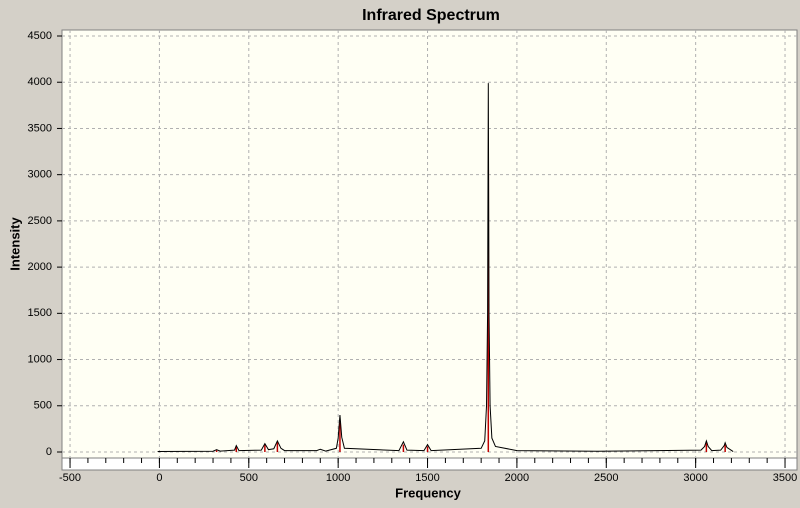 The height and width of the screenshot is (508, 800). What do you see at coordinates (338, 478) in the screenshot?
I see `x-tick-label: 1000` at bounding box center [338, 478].